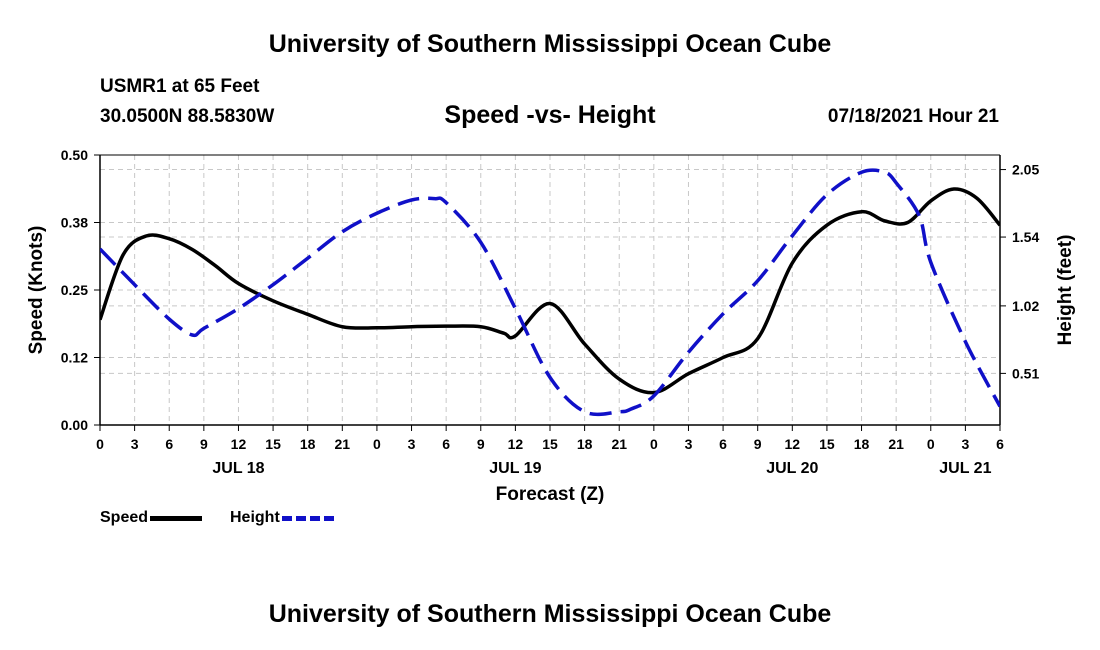 The width and height of the screenshot is (1100, 650). I want to click on y-right-tick-label: 2.05, so click(1025, 170).